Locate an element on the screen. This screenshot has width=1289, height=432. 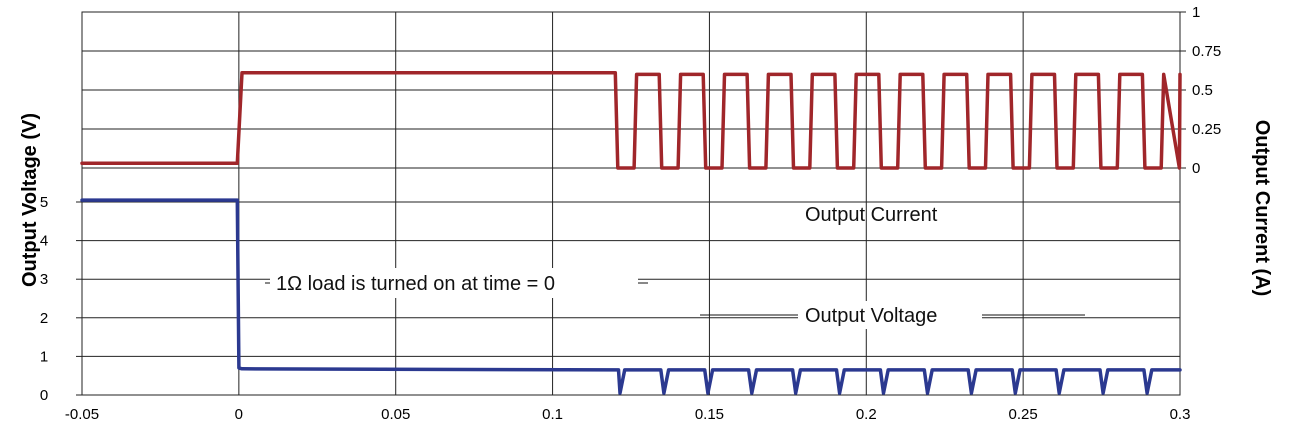
voltage-label: Output Voltage is located at coordinates (871, 316).